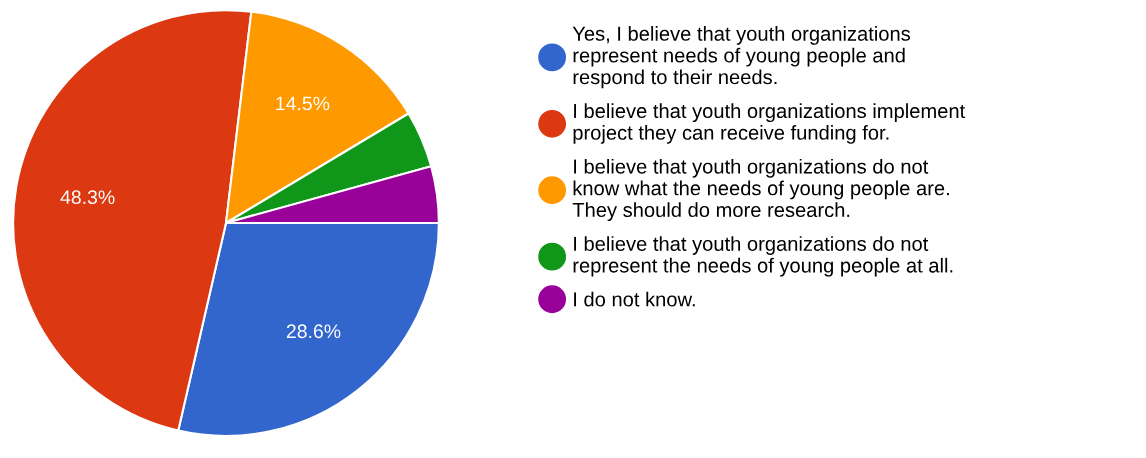 This screenshot has width=1146, height=458. I want to click on legend-label: I believe that youth organizations do not represent the needs of young people at all., so click(763, 256).